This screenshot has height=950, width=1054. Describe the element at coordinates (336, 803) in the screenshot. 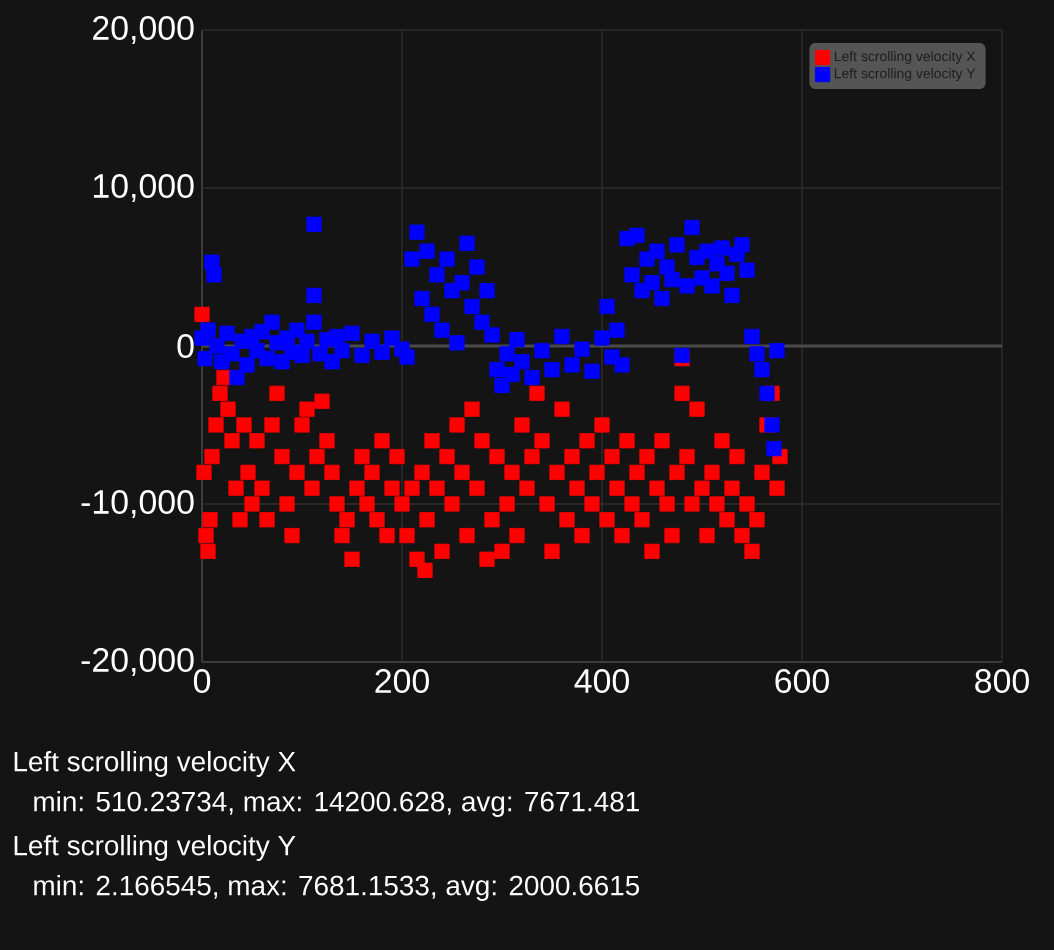

I see `text: min: 510.23734, max: 14200.628, avg: 7671.481` at that location.